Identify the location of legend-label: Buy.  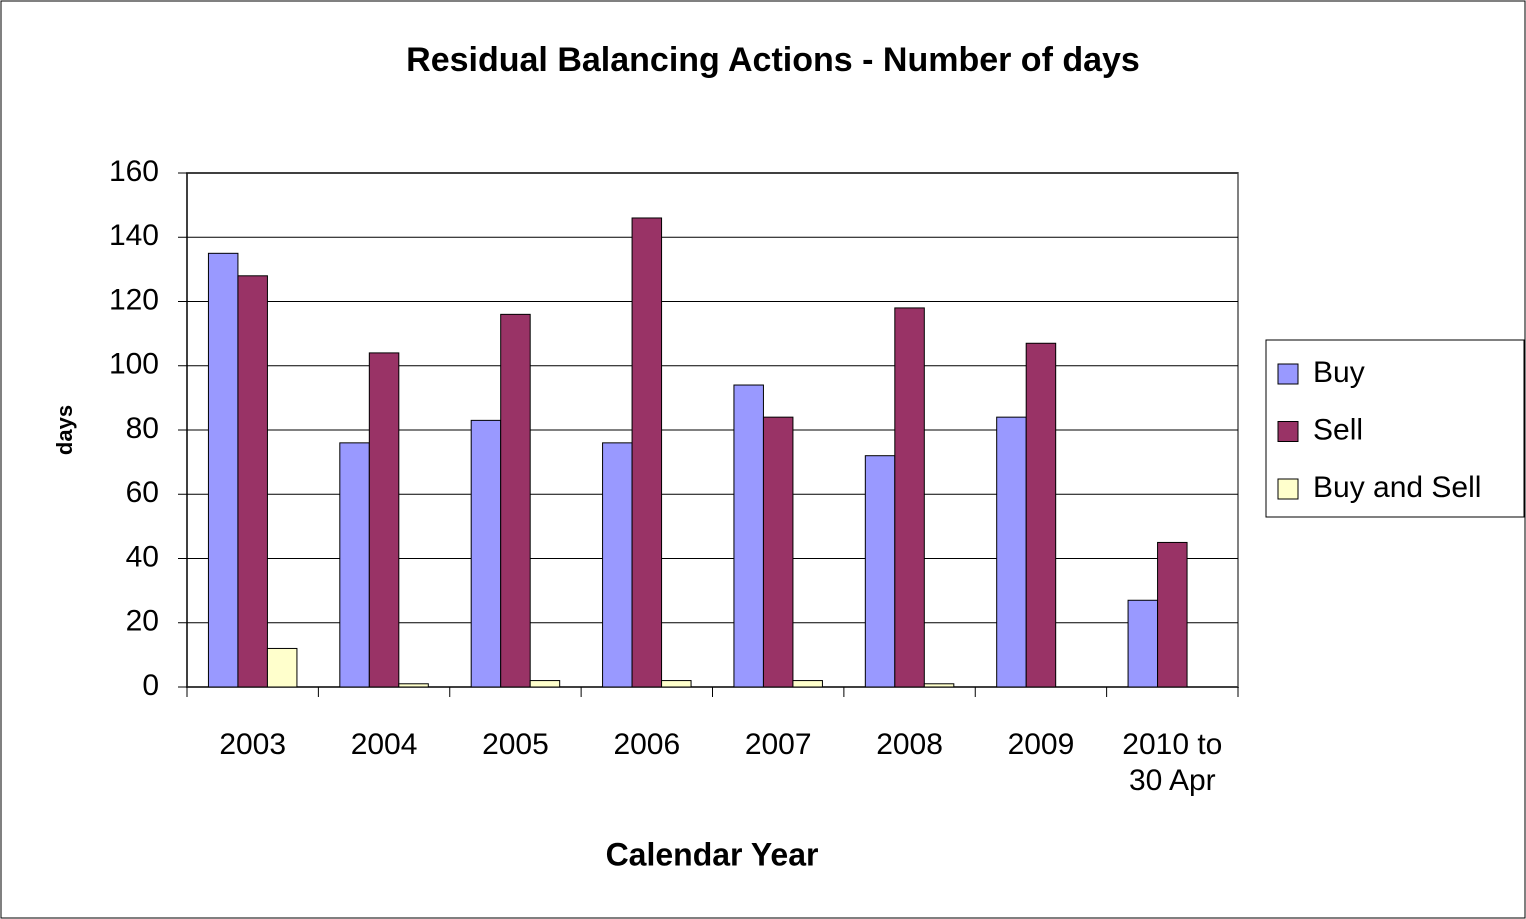
(1339, 372).